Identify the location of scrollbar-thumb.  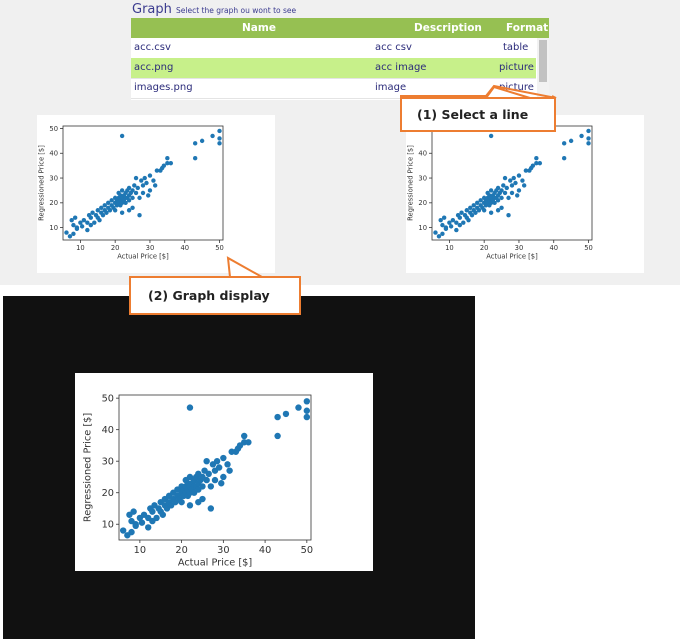
(543, 61).